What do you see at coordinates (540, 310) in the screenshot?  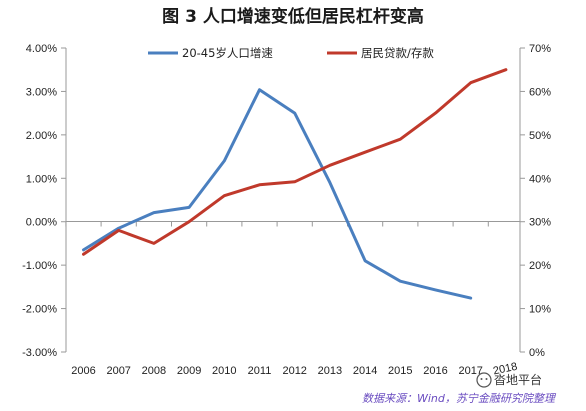 I see `right-tick-label: 10%` at bounding box center [540, 310].